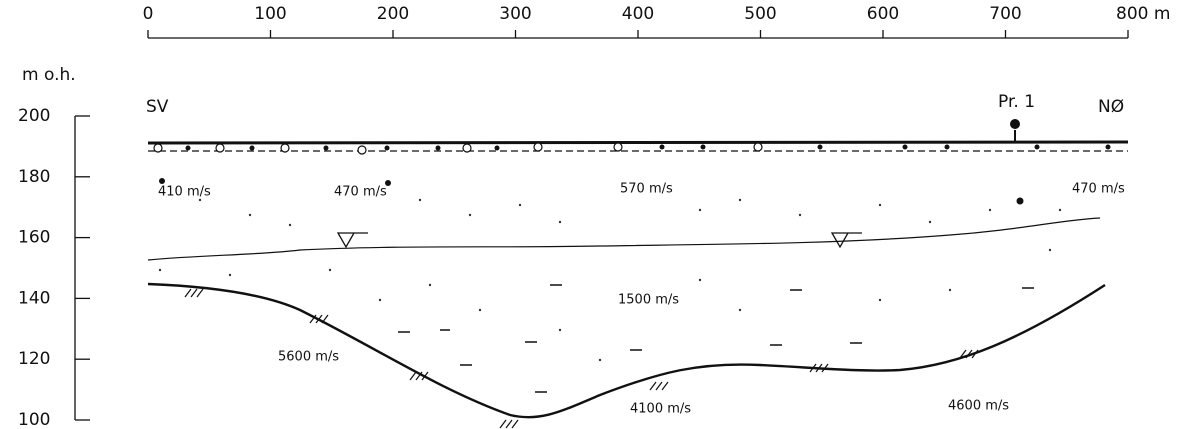  I want to click on y-tick-label: 140, so click(34, 298).